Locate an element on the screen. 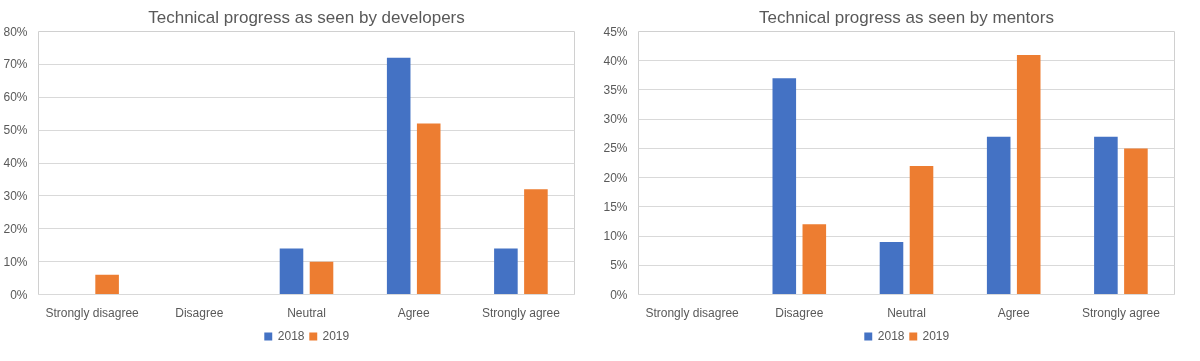  y-tick-label: 5% is located at coordinates (619, 265).